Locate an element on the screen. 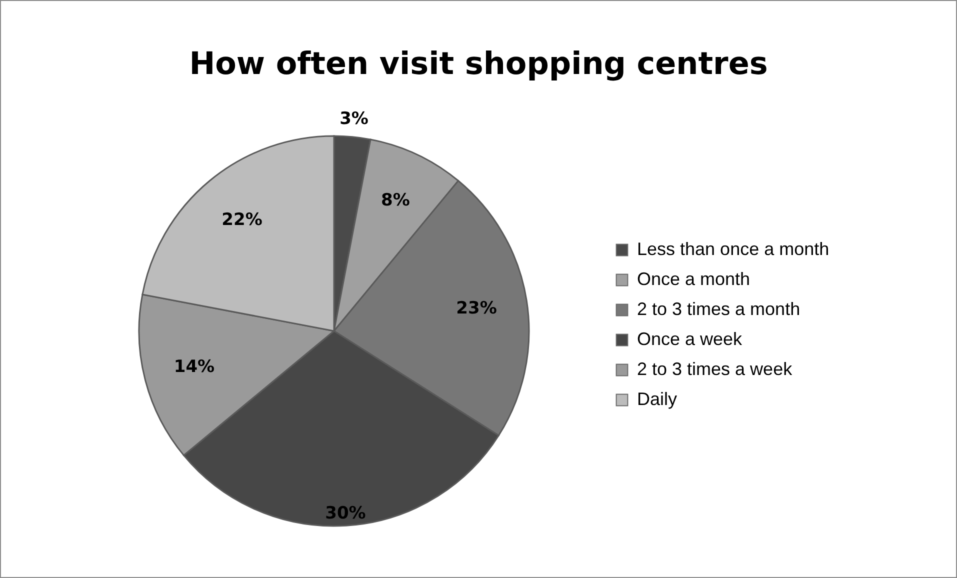  chart-title: How often visit shopping centres is located at coordinates (478, 64).